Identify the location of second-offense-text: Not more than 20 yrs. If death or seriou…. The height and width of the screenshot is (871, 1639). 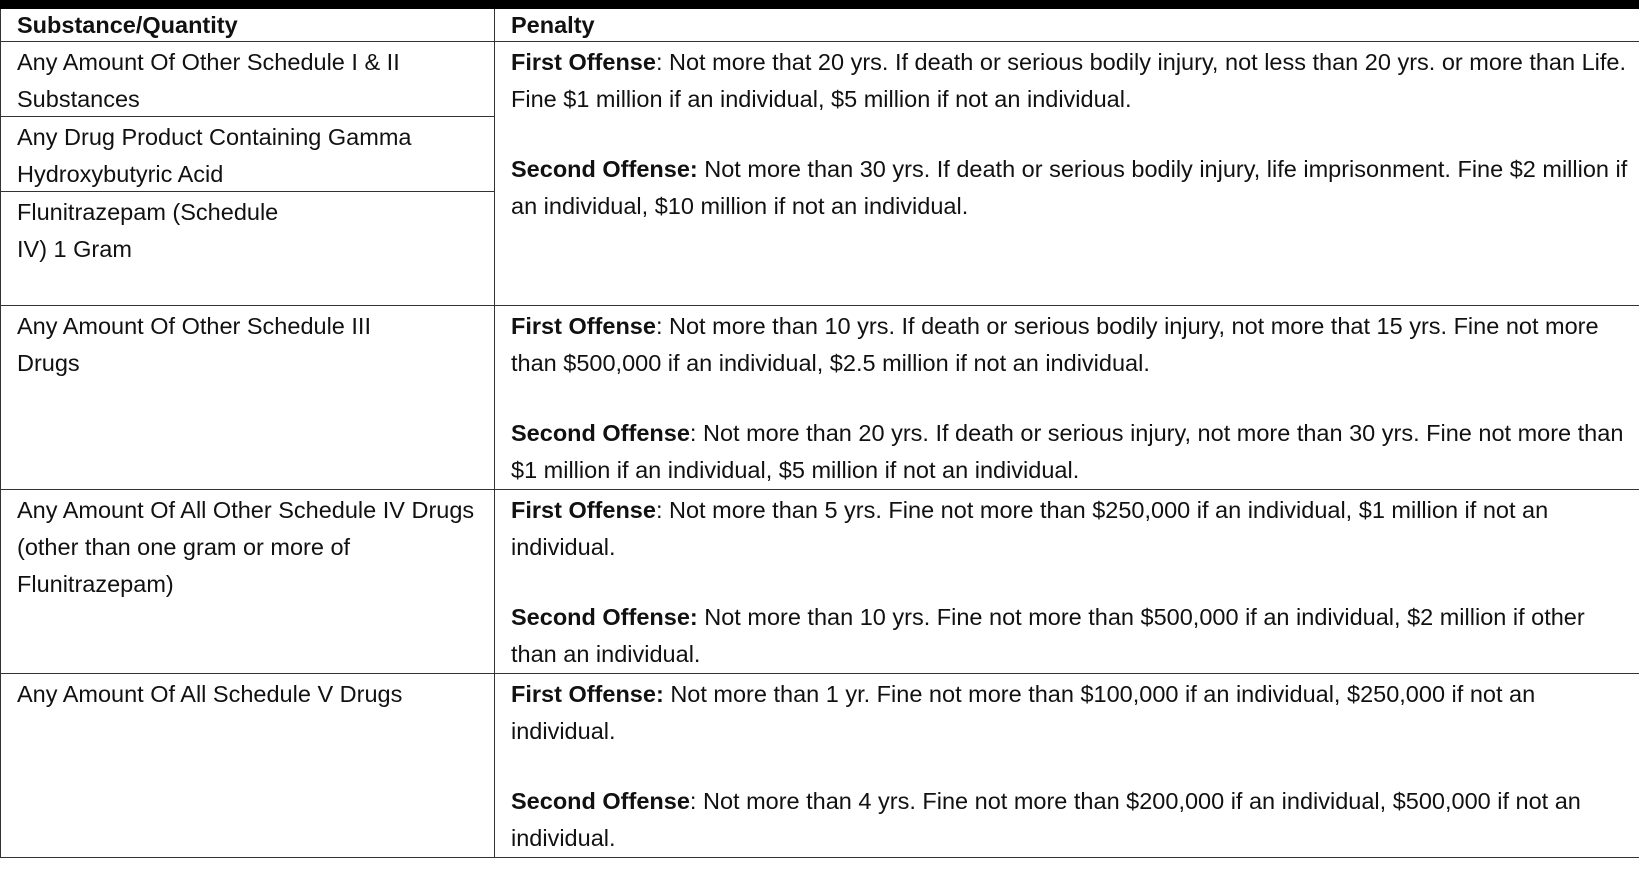
(1067, 451).